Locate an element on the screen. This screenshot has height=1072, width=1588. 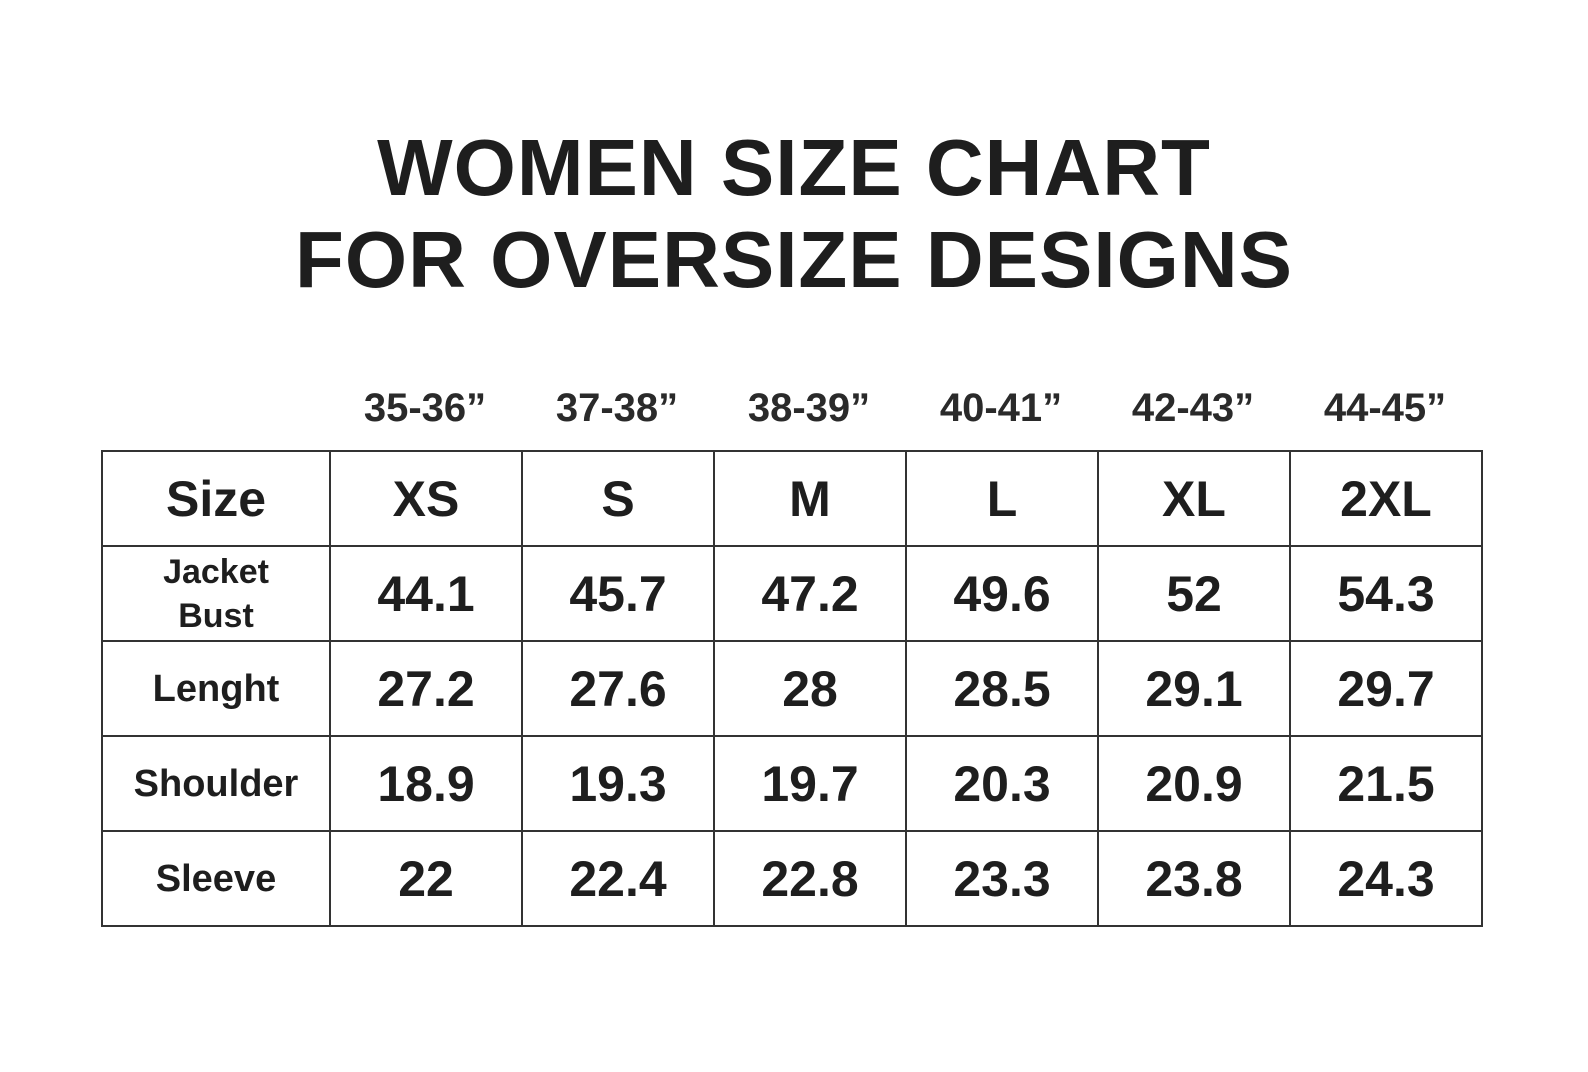
header-row: Size XS S M L XL 2XL is located at coordinates (792, 498).